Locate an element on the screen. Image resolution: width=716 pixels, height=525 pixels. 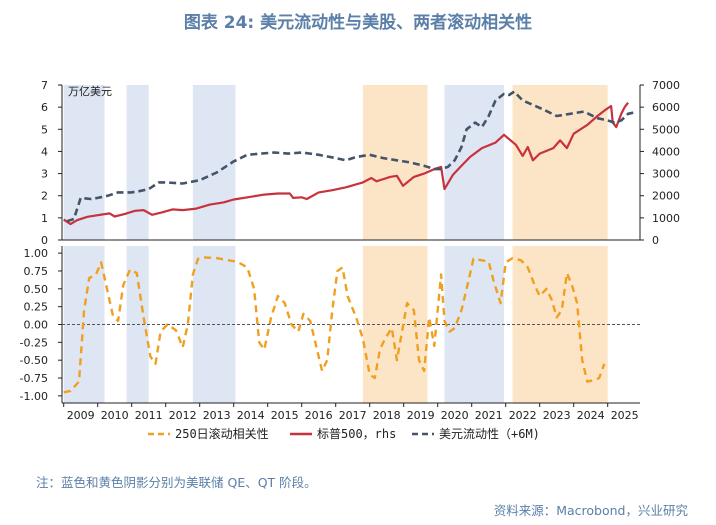
x-tick-label: 2019 is located at coordinates (421, 415).